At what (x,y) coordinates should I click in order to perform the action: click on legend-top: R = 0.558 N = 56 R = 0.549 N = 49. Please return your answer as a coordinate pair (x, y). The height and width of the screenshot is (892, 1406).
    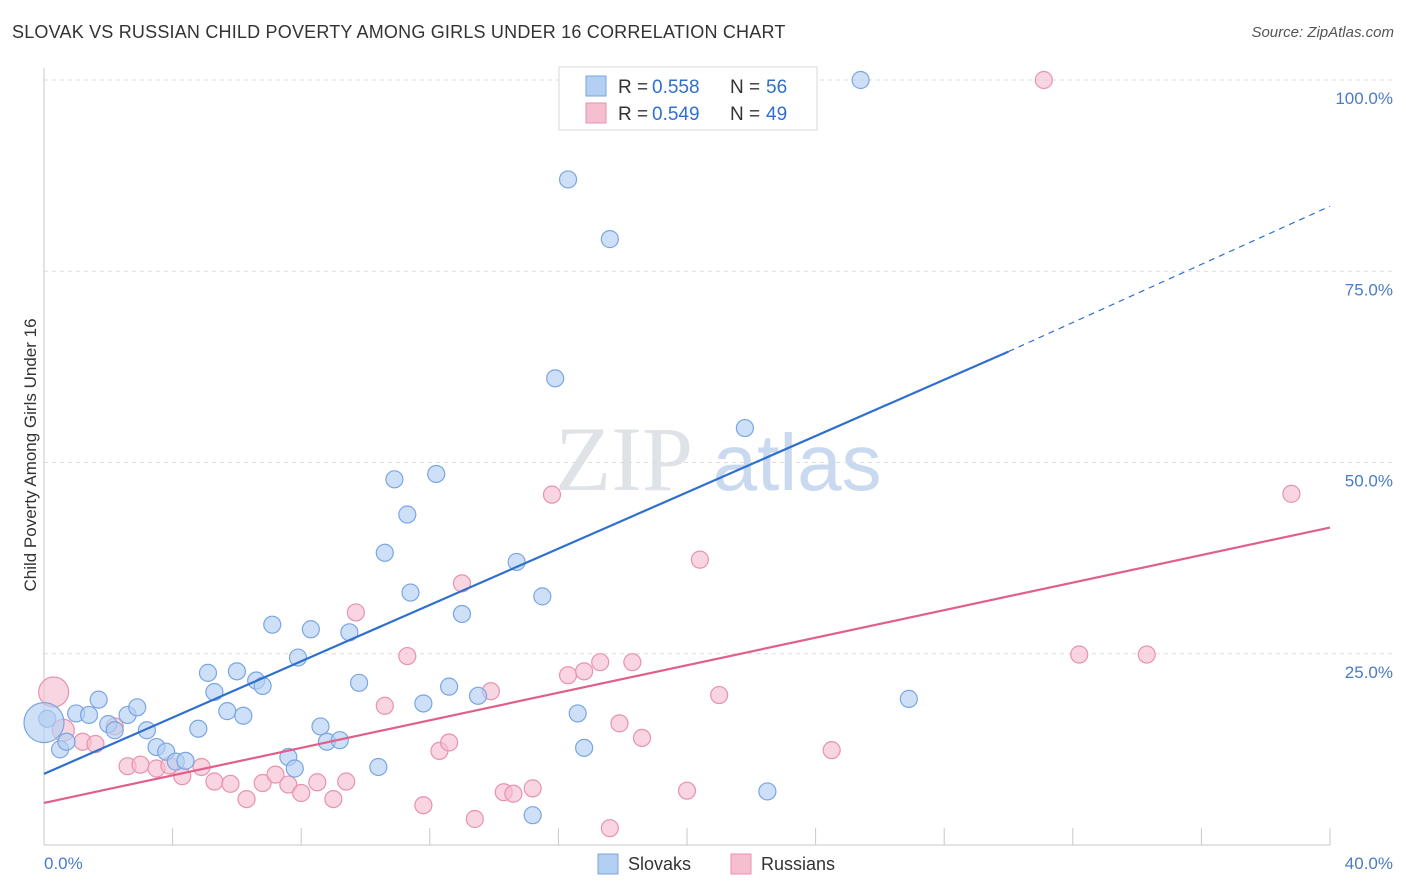
    Looking at the image, I should click on (688, 98).